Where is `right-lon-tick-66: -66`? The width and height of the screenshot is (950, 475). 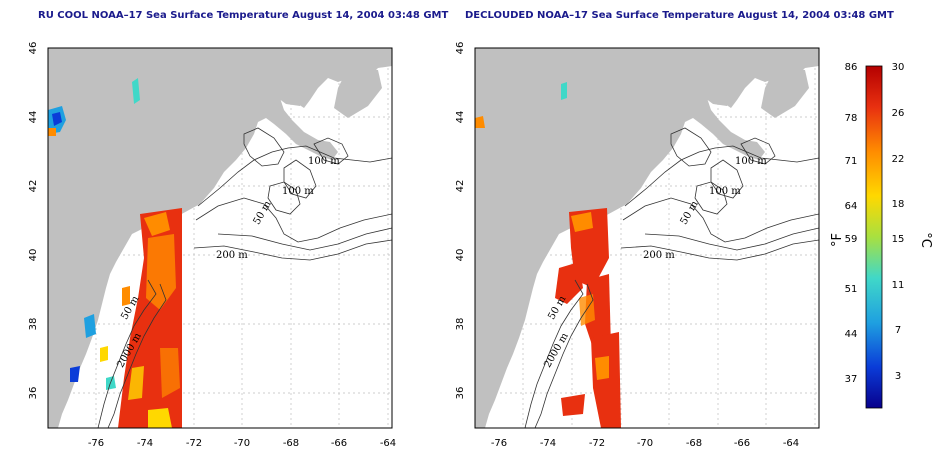 right-lon-tick-66: -66 is located at coordinates (742, 443).